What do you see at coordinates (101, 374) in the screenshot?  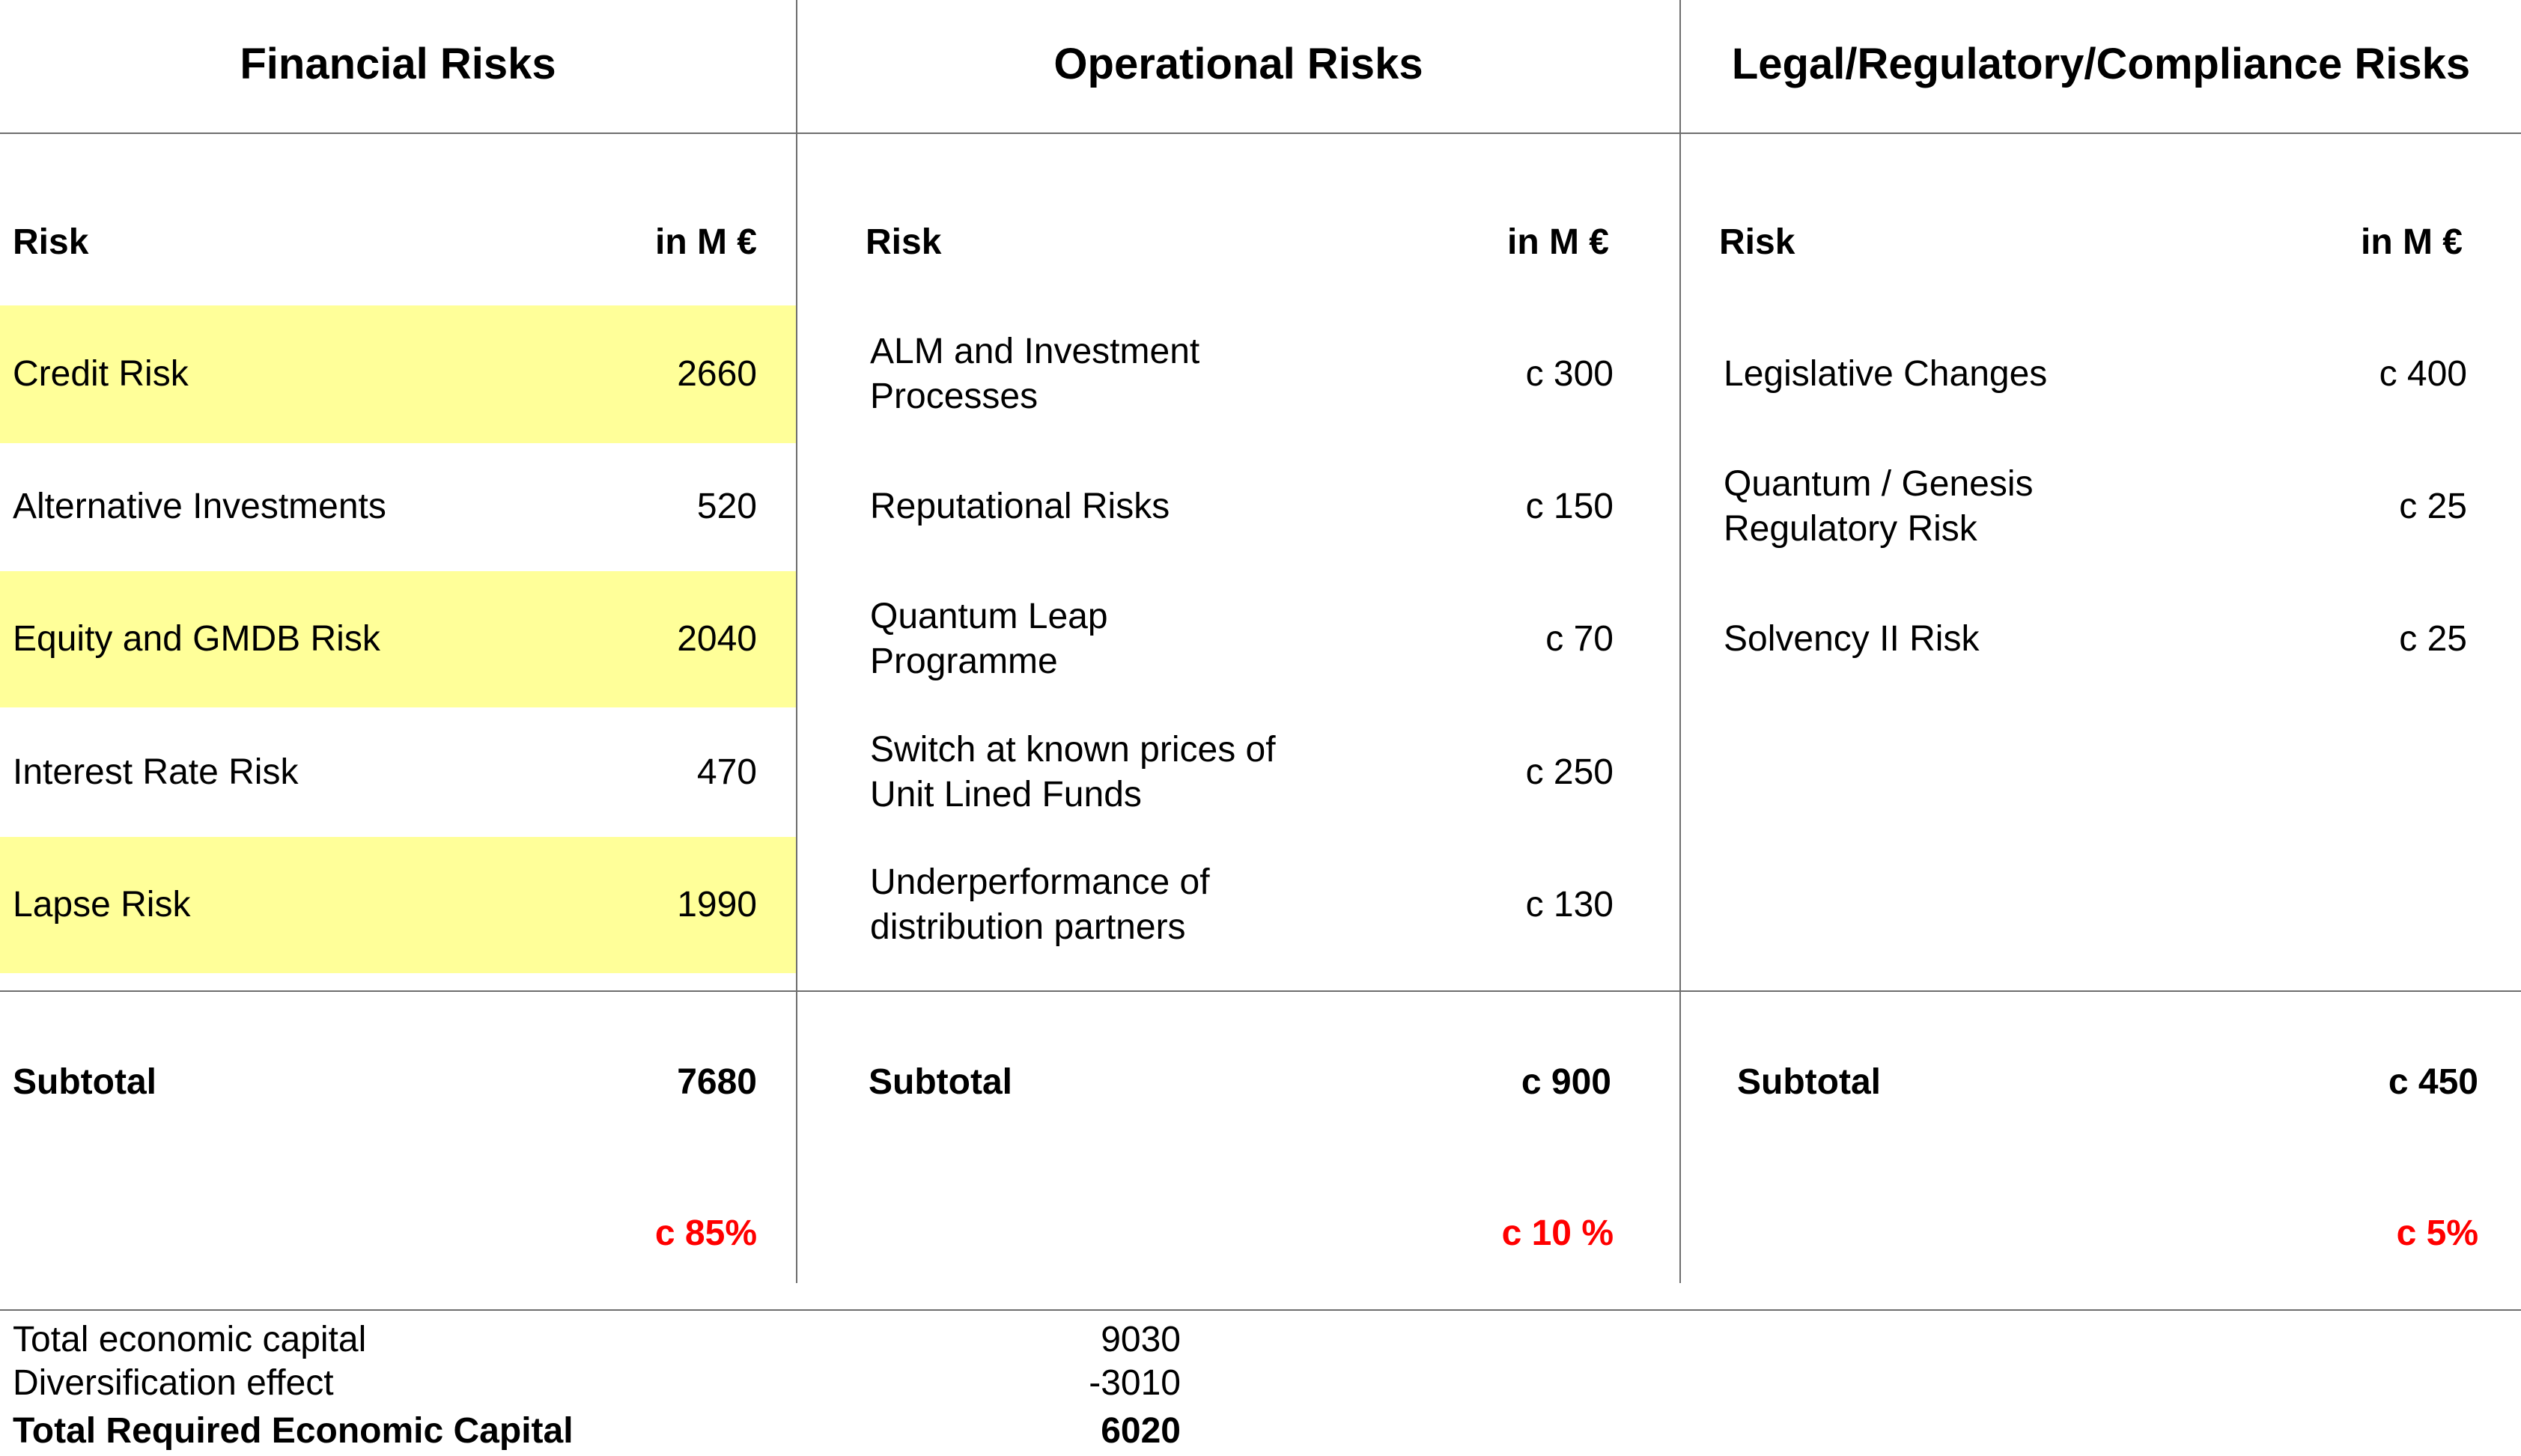 I see `financial-row-label: Credit Risk` at bounding box center [101, 374].